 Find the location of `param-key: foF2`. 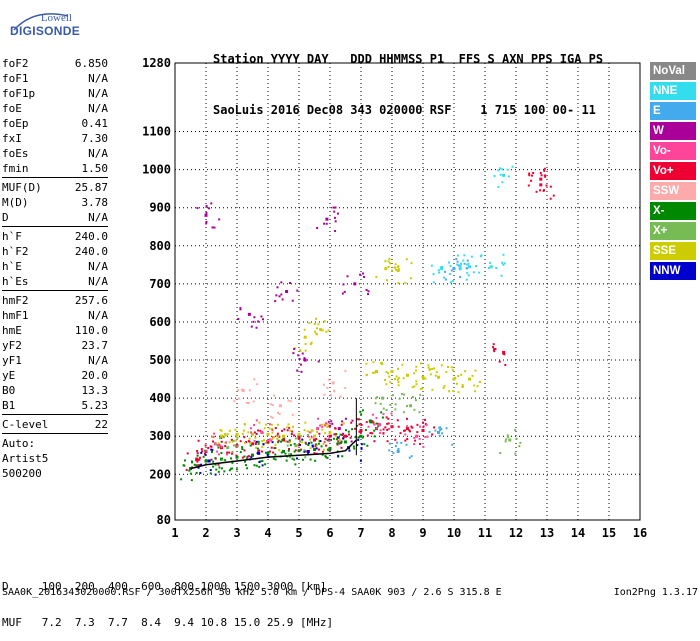

param-key: foF2 is located at coordinates (15, 63).